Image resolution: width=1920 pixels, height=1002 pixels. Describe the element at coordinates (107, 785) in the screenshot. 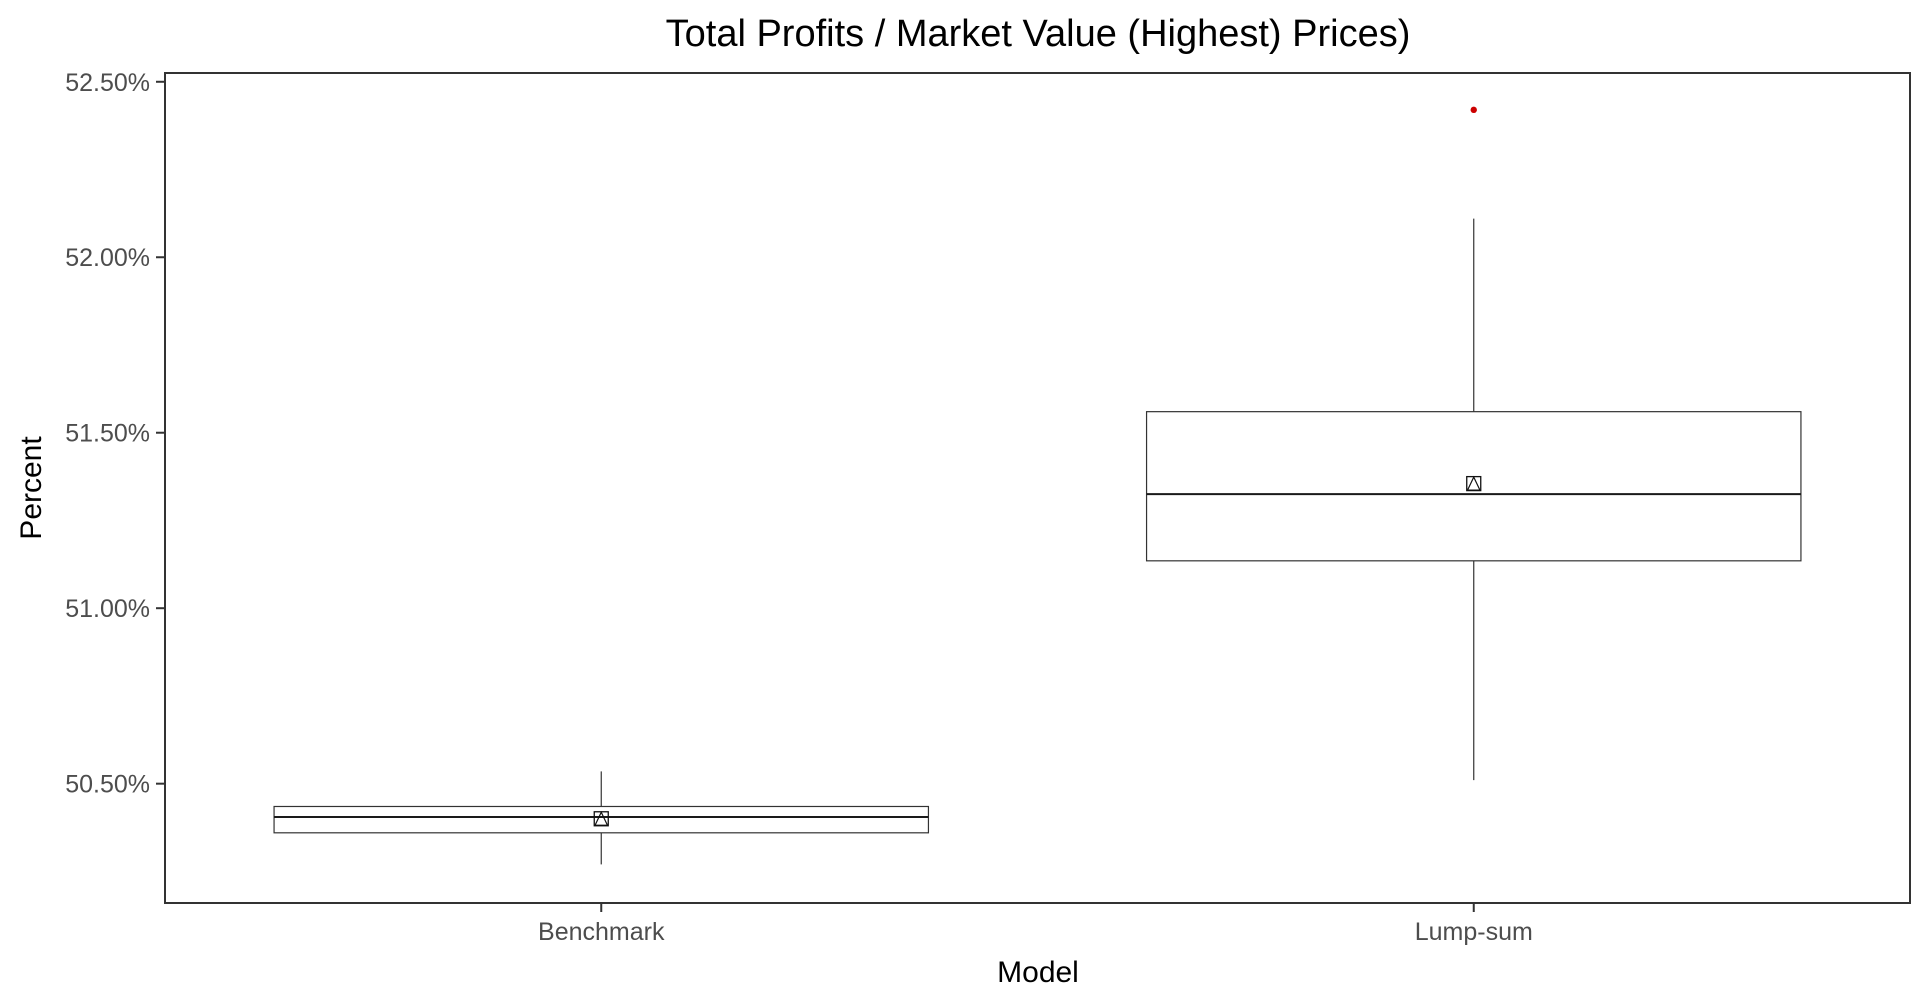

I see `y-tick-label: 50.50%` at that location.